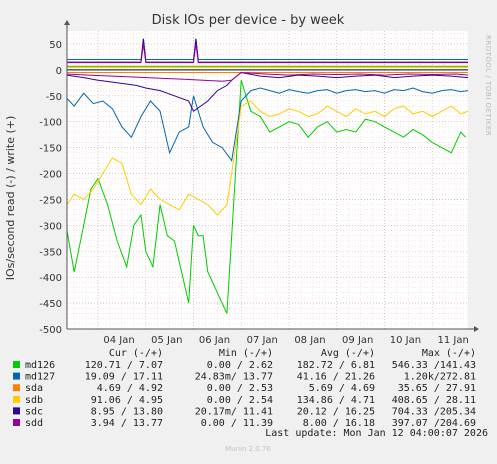  I want to click on legend-cur-sda: 4.69 / 4.92, so click(130, 388).